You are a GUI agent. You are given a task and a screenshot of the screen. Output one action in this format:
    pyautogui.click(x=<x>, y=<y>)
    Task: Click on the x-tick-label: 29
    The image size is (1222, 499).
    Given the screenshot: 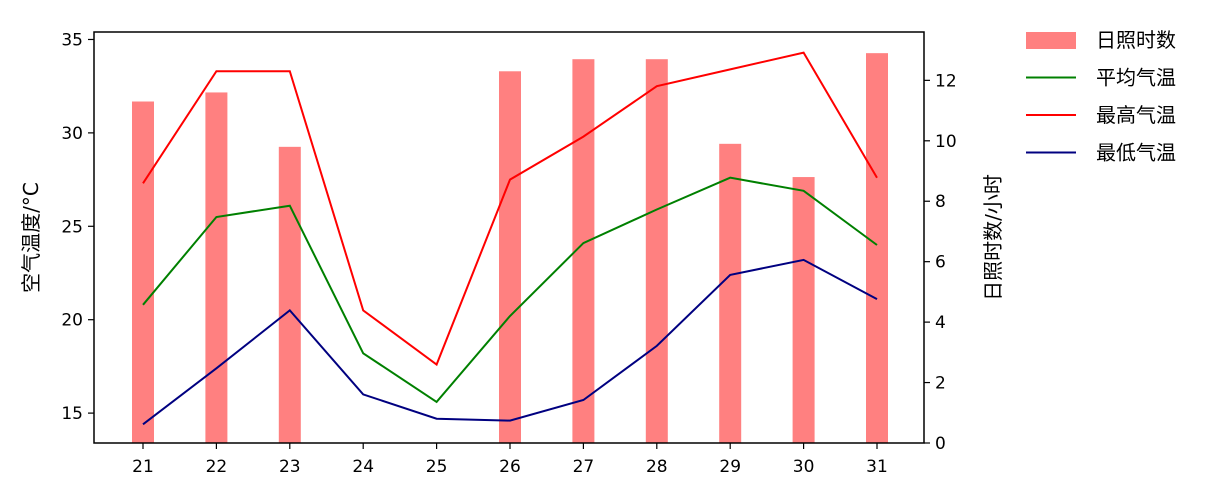 What is the action you would take?
    pyautogui.click(x=730, y=467)
    